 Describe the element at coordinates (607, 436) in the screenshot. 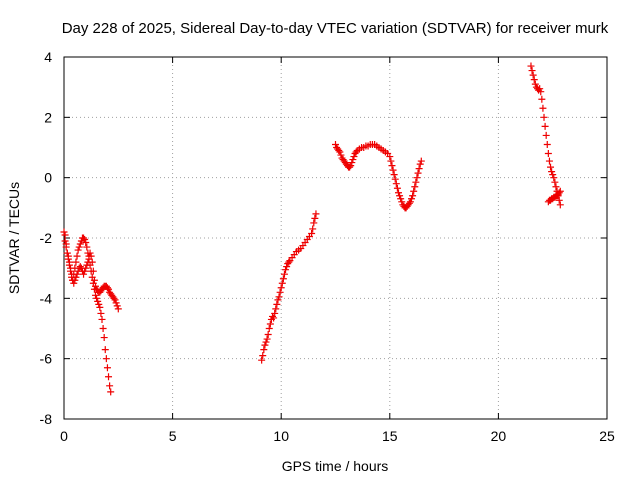

I see `x-tick-label: 25` at that location.